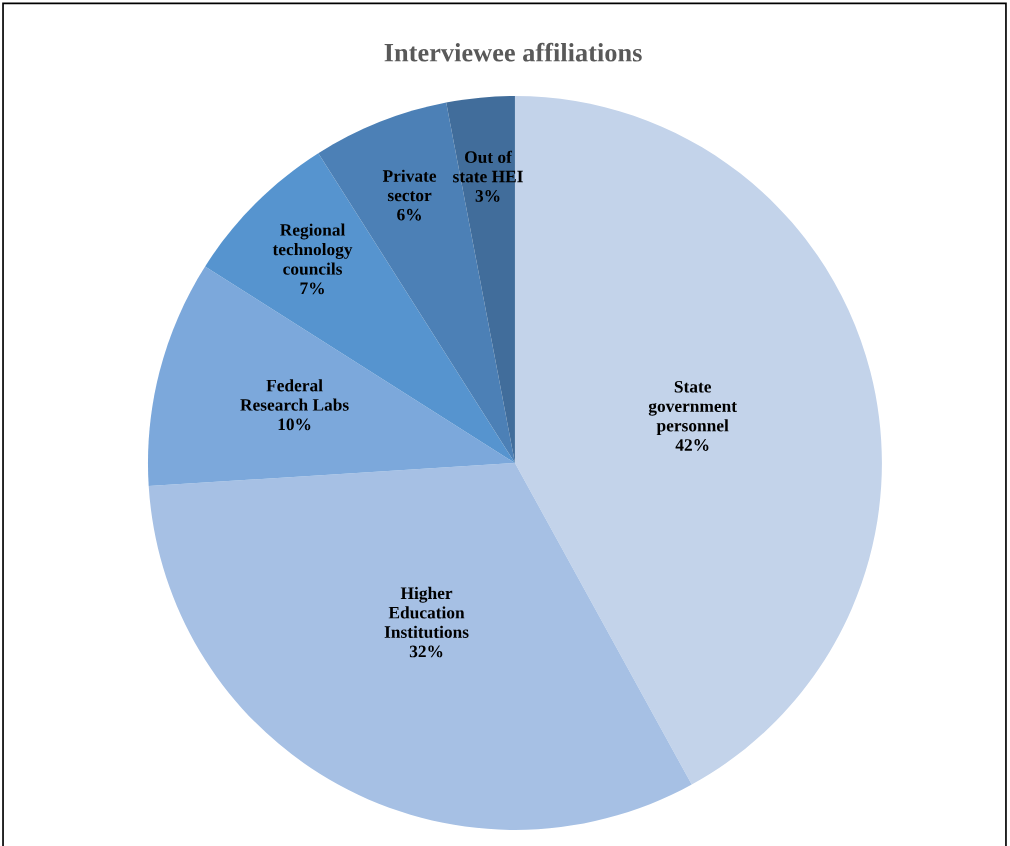  Describe the element at coordinates (487, 196) in the screenshot. I see `data-label: 3%` at that location.